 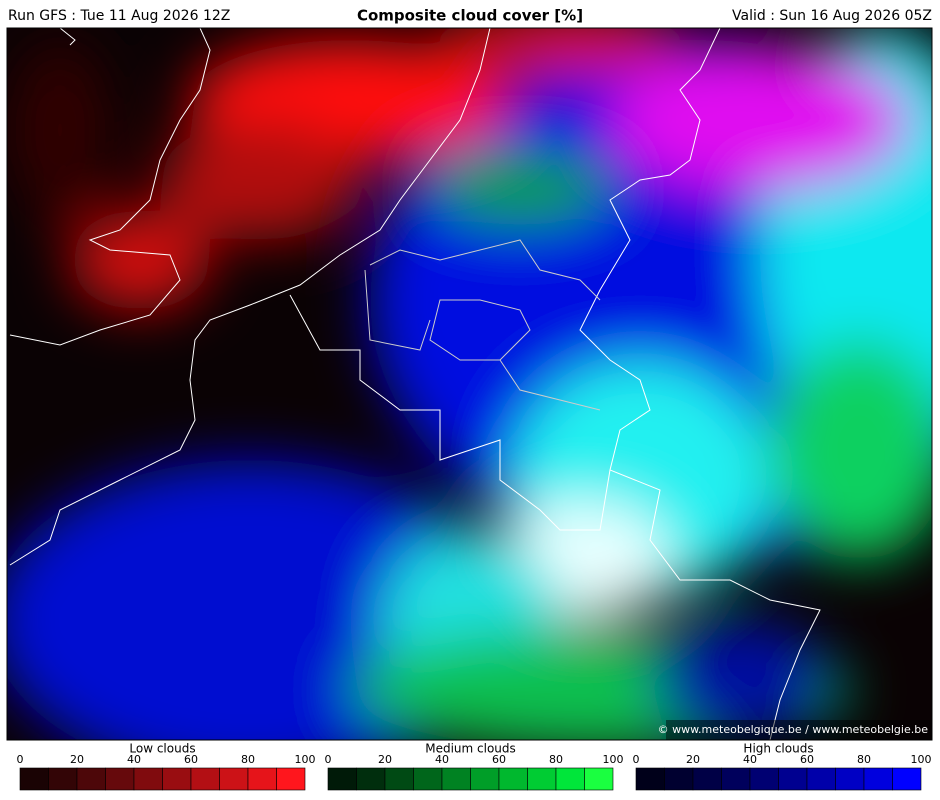 What do you see at coordinates (778, 749) in the screenshot?
I see `legend-title: High clouds` at bounding box center [778, 749].